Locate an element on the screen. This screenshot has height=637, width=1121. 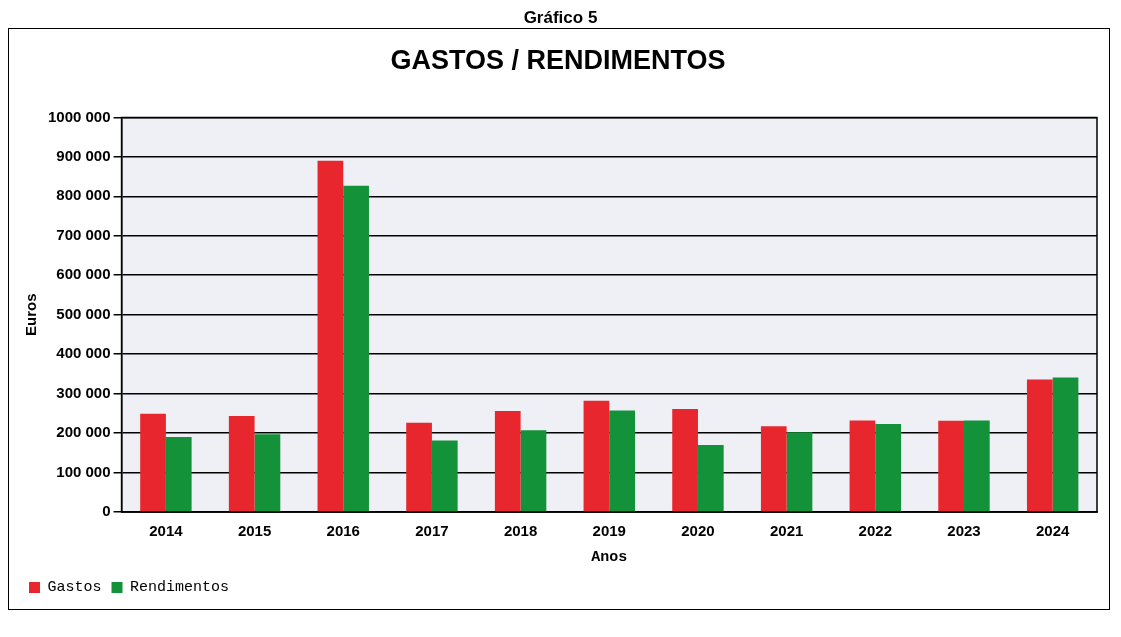
y-tick-label: 1000 000 is located at coordinates (79, 116).